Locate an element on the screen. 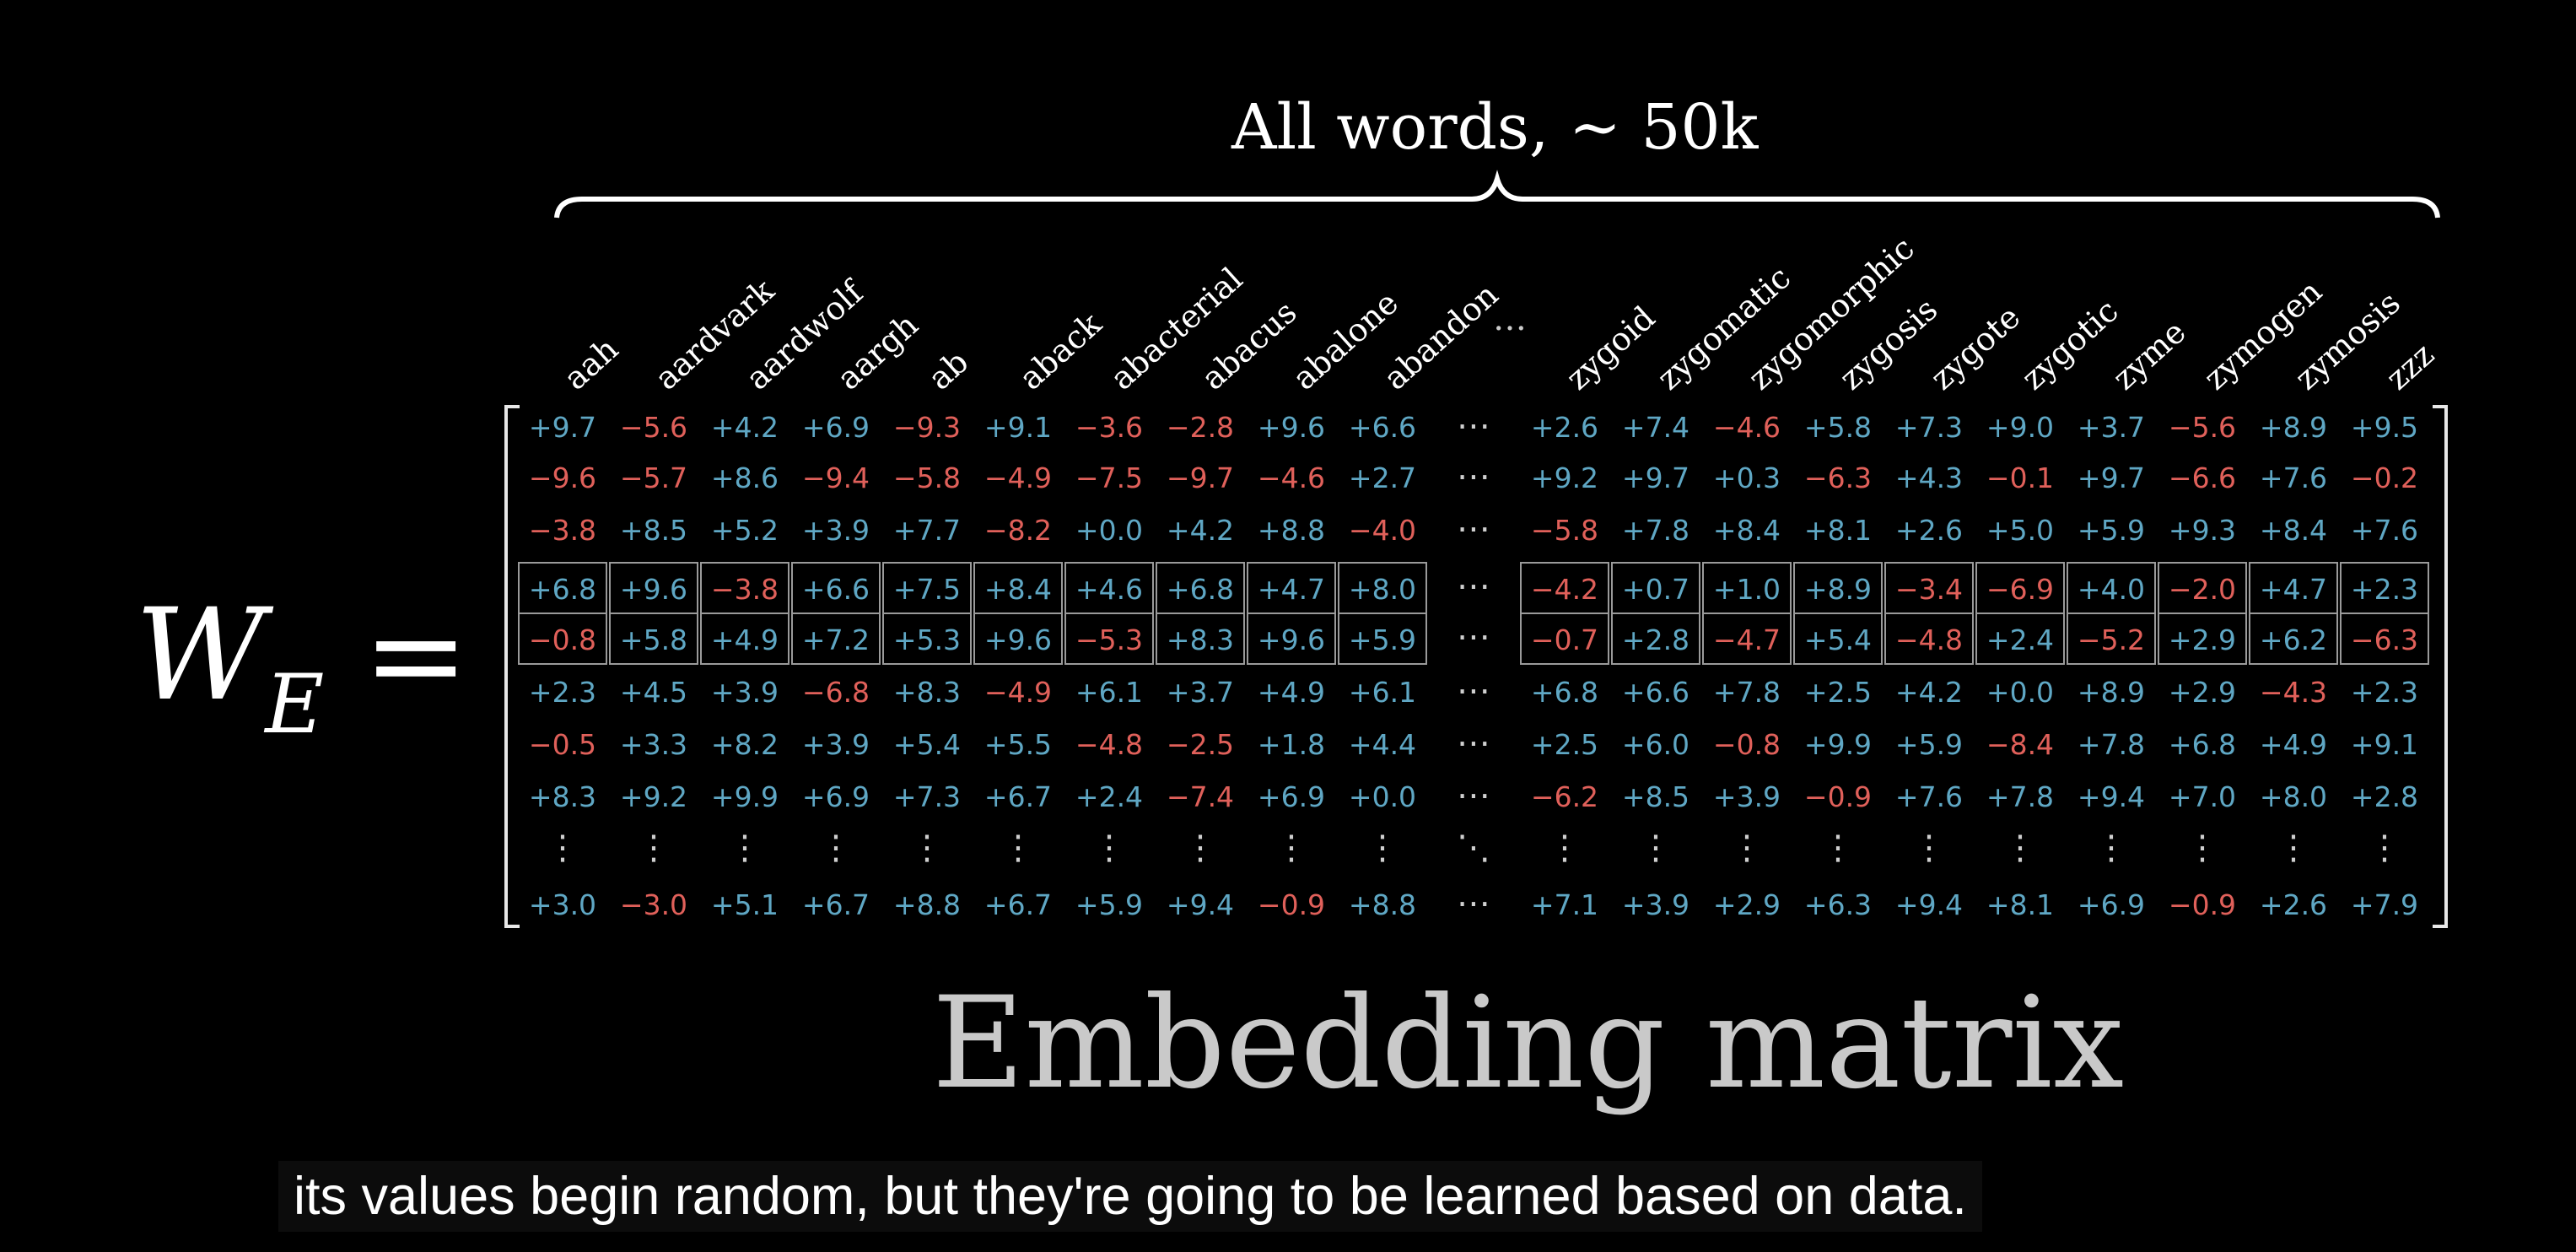 The height and width of the screenshot is (1252, 2576). matrix-cell: −0.9 is located at coordinates (1838, 796).